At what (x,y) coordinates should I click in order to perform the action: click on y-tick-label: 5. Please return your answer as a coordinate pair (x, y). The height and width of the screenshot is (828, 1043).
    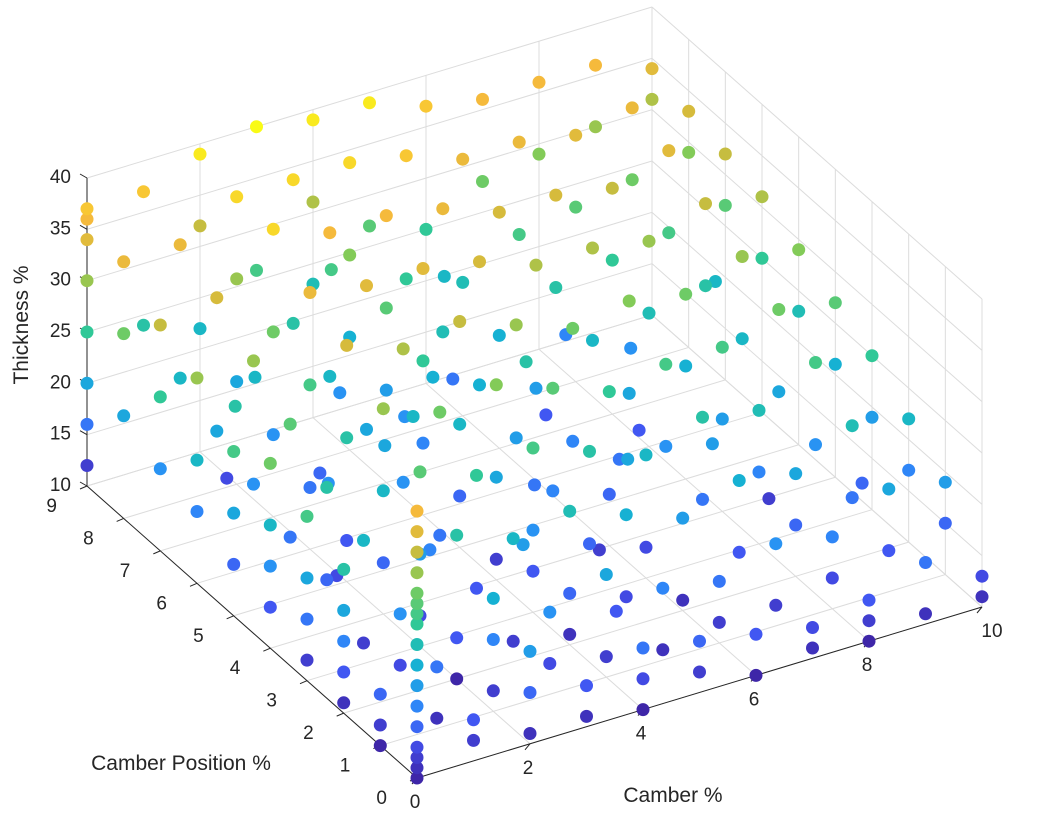
    Looking at the image, I should click on (198, 636).